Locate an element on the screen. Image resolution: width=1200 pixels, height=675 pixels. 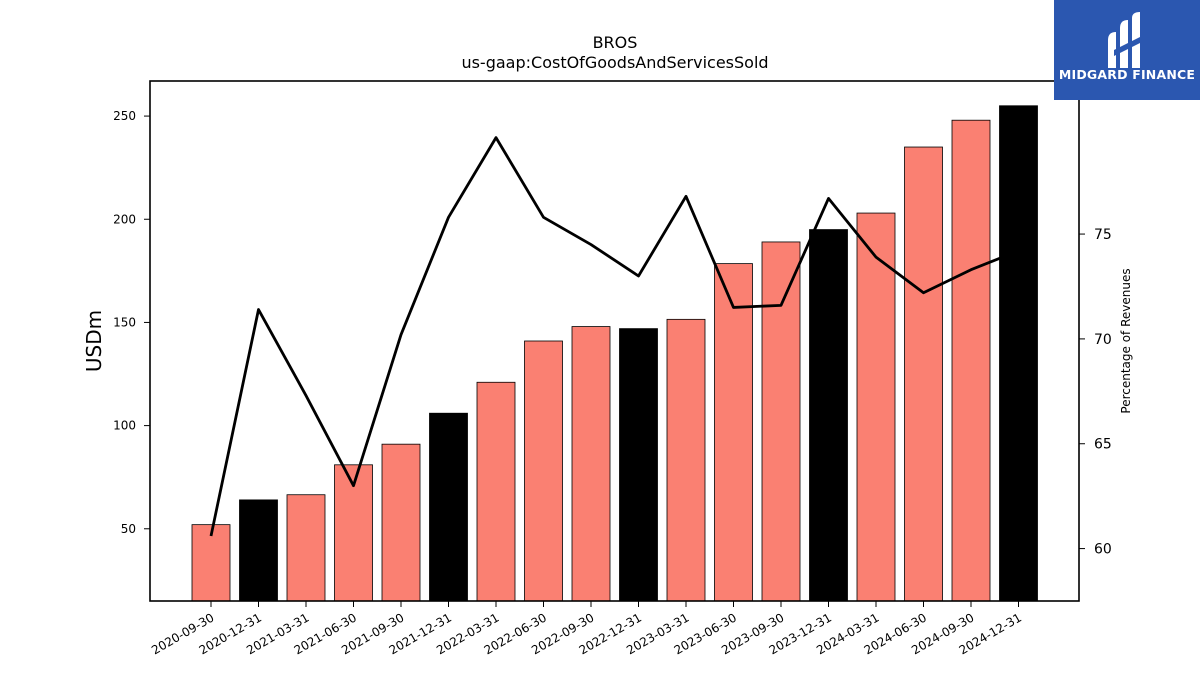
y-tick-label: 150 is located at coordinates (124, 322).